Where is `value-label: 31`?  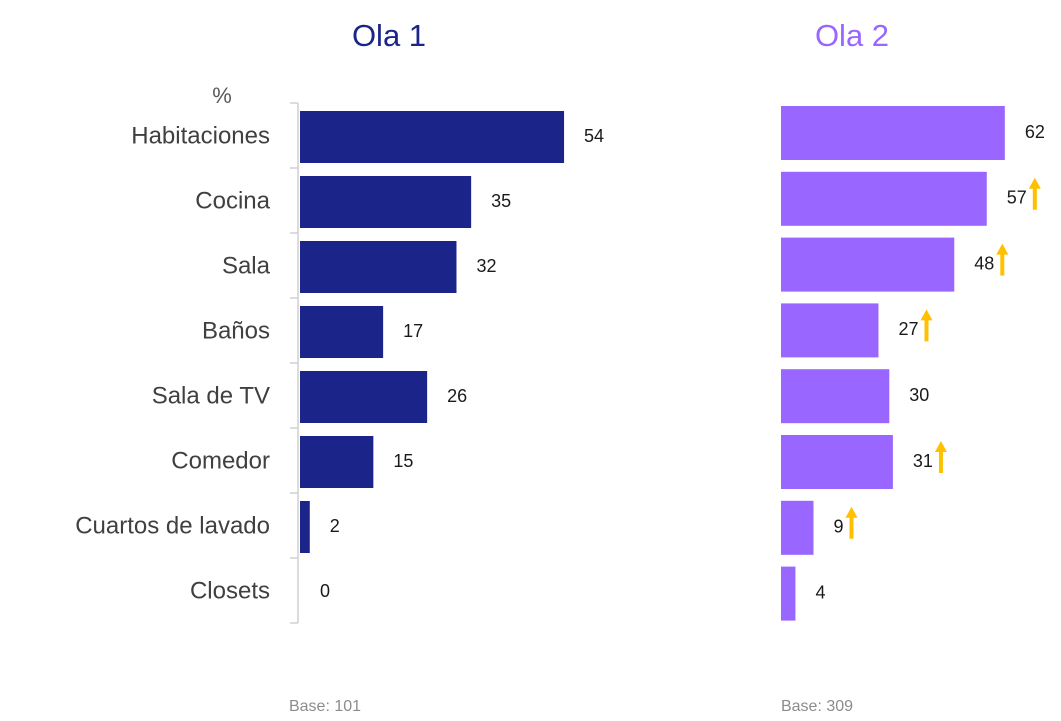
value-label: 31 is located at coordinates (923, 461).